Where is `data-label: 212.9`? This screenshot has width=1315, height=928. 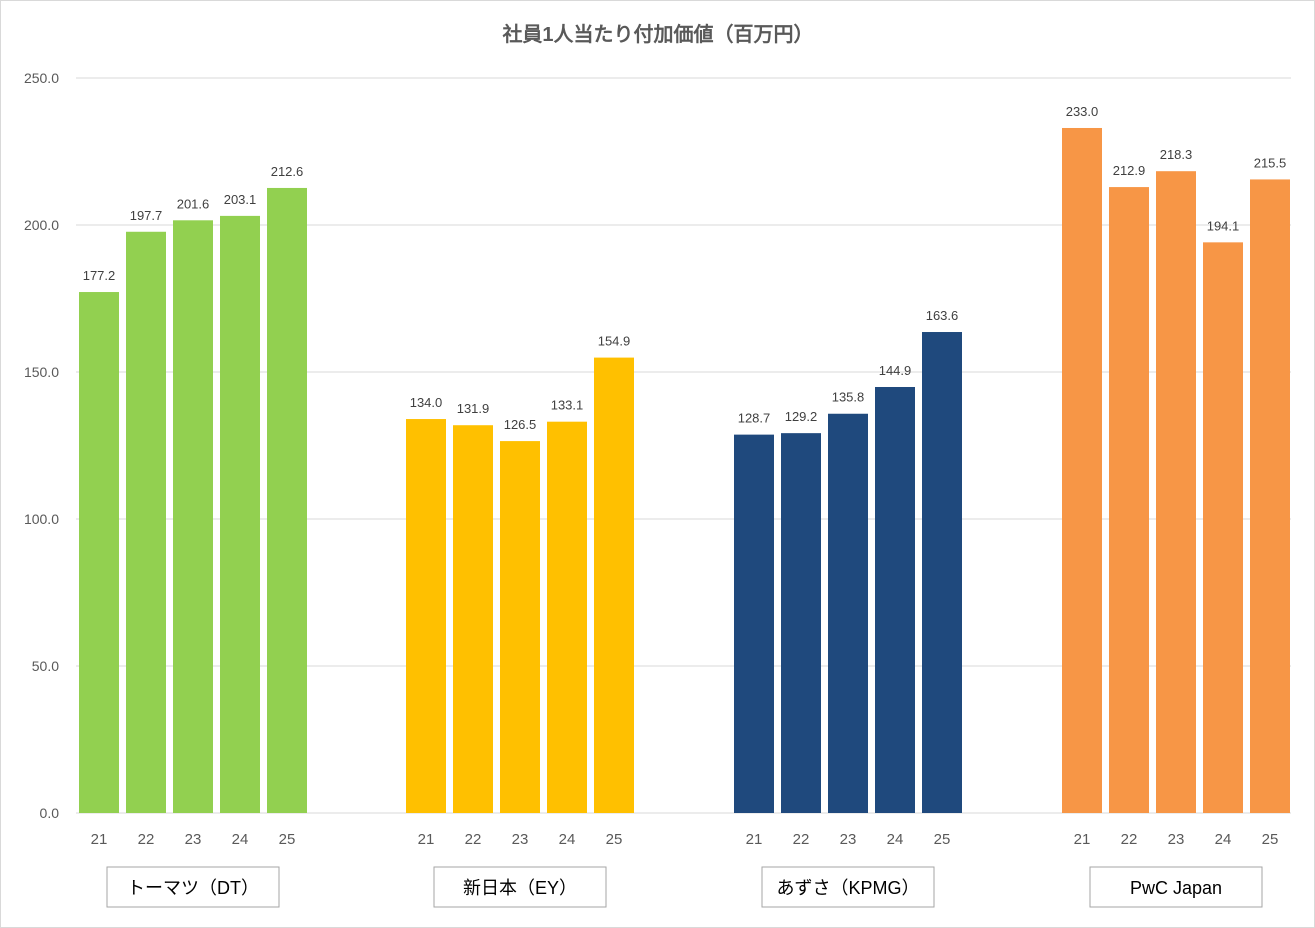 data-label: 212.9 is located at coordinates (1129, 170).